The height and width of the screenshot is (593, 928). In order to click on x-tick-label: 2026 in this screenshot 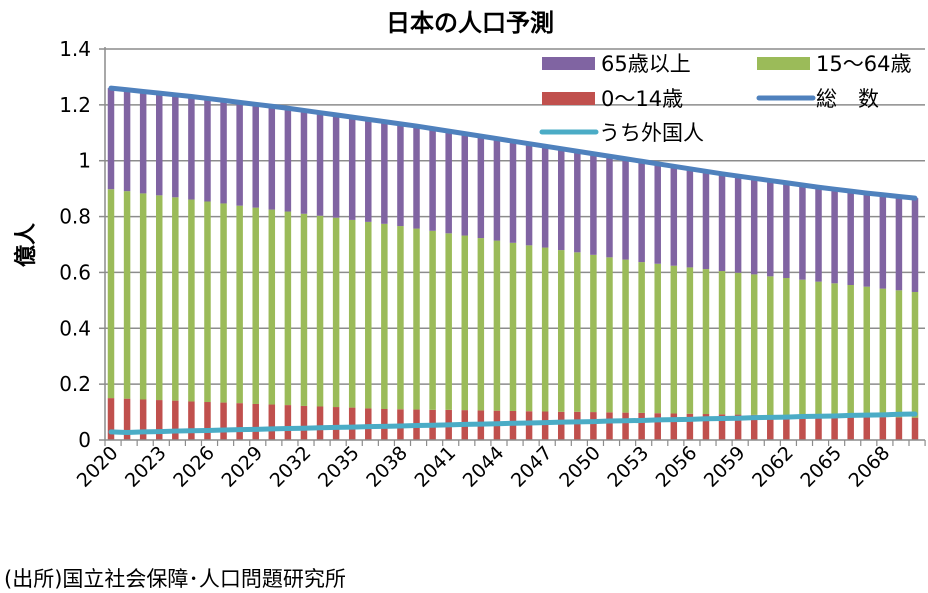, I will do `click(194, 467)`.